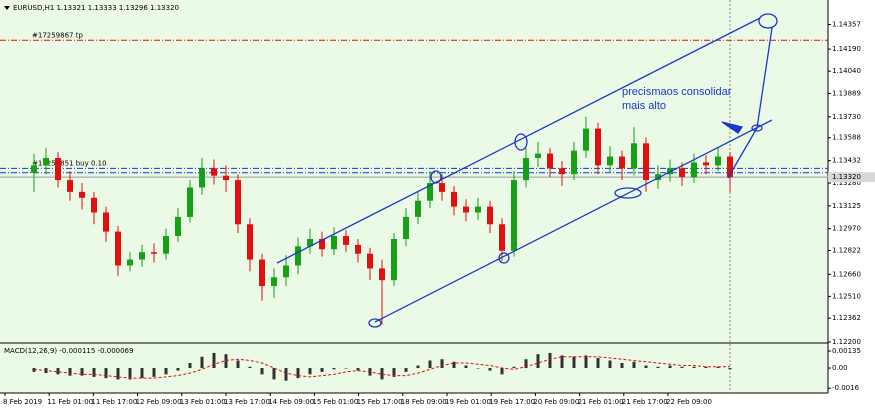 This screenshot has height=419, width=875. What do you see at coordinates (846, 229) in the screenshot?
I see `y-tick-label: 1.12970` at bounding box center [846, 229].